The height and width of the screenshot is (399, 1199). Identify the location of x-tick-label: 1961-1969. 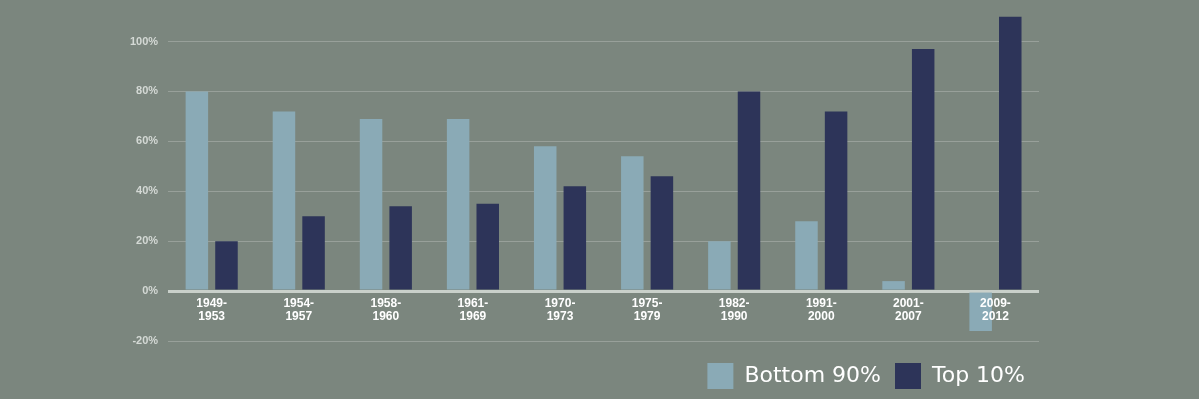
(473, 310).